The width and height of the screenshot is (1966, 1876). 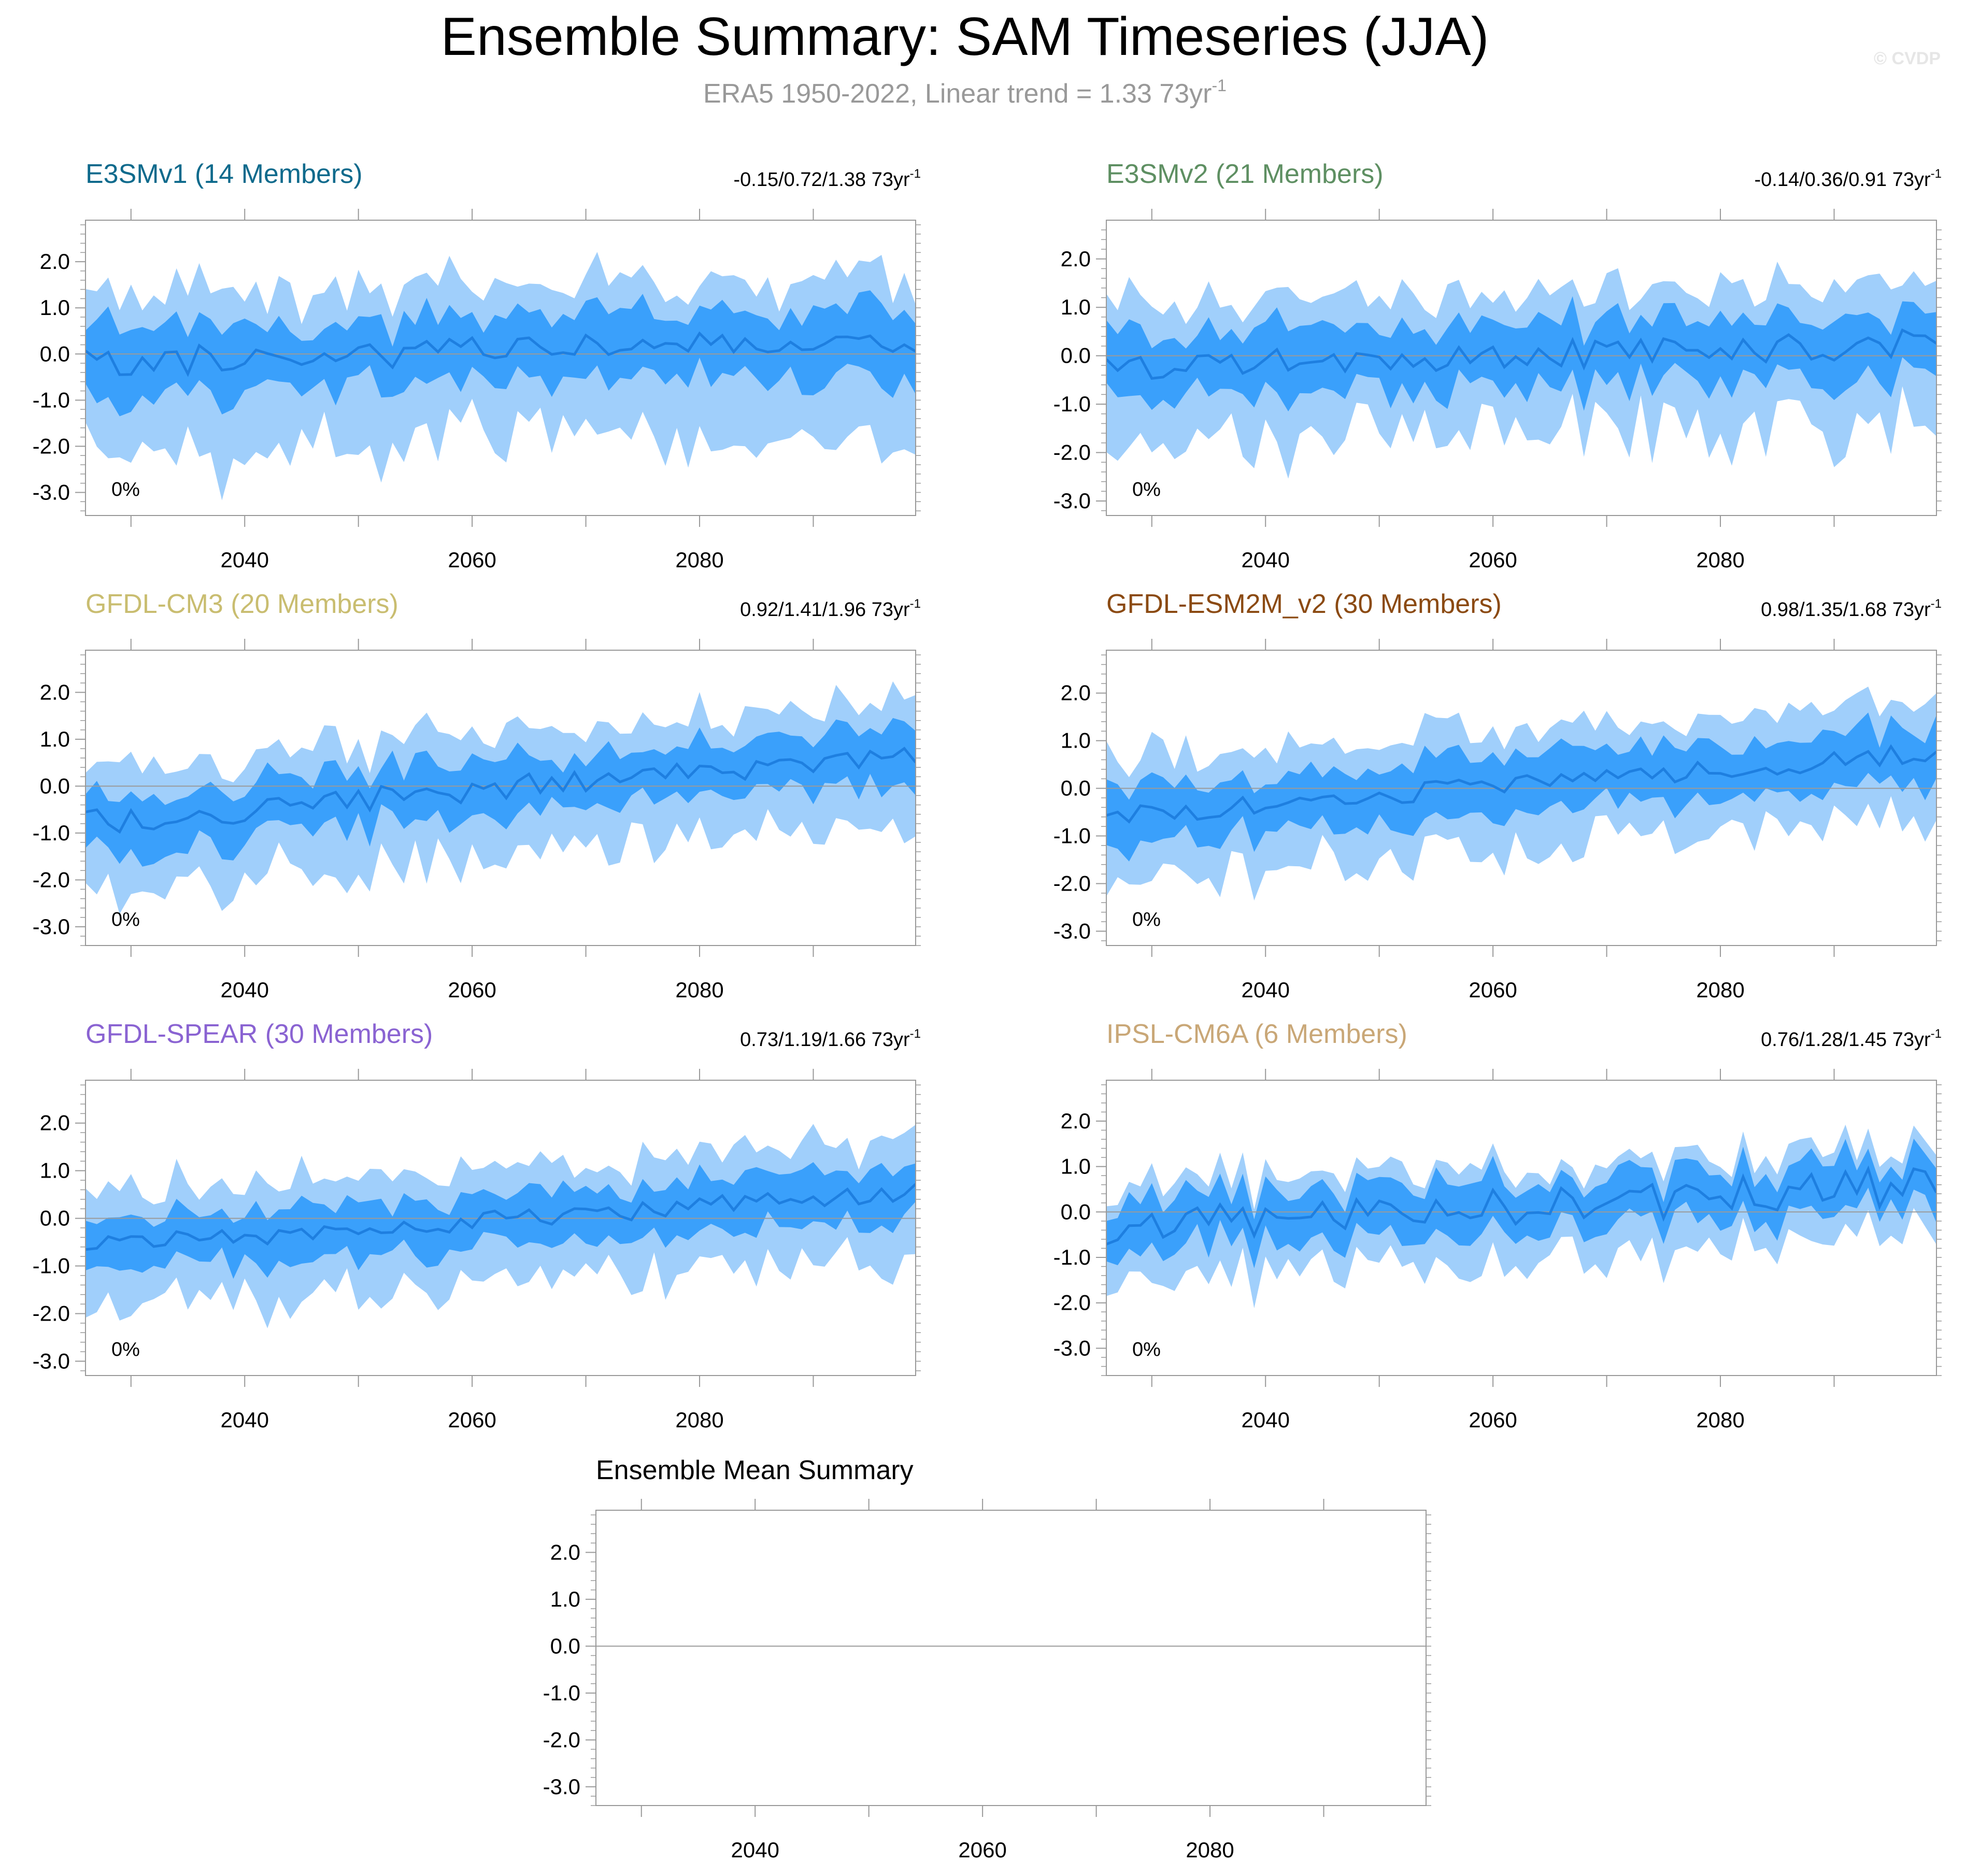 I want to click on panel-trend-label: 0.92/1.41/1.96 73yr-1, so click(x=830, y=609).